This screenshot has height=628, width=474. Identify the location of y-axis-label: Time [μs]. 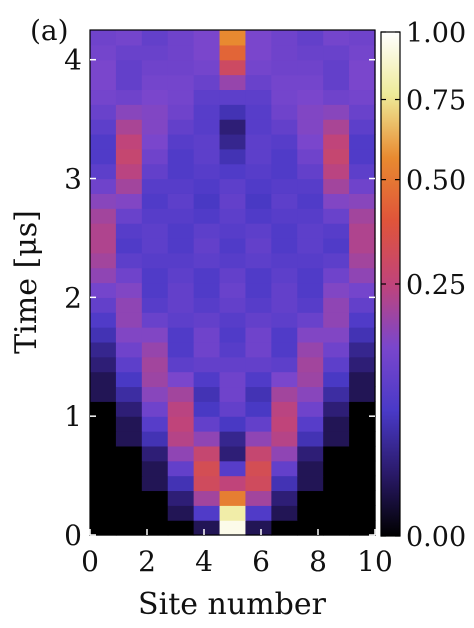
(26, 282).